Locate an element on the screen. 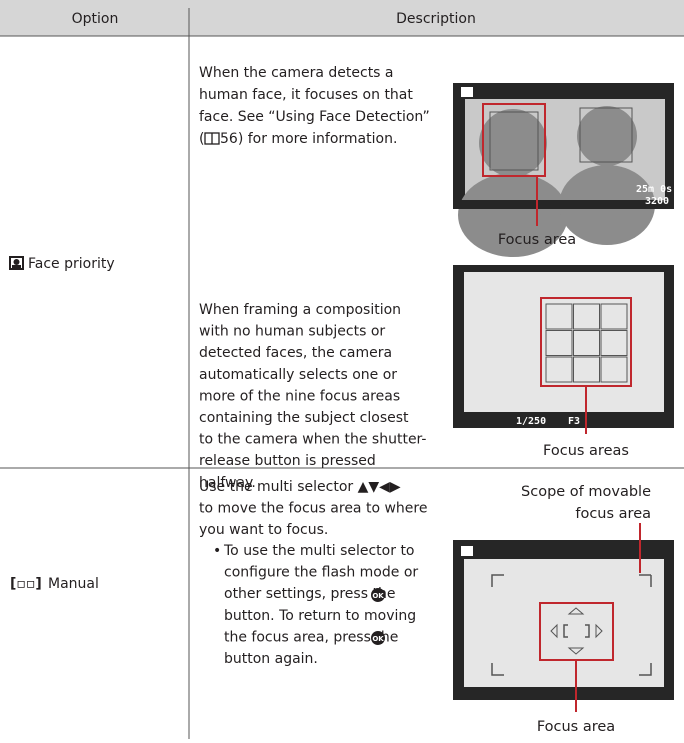 The image size is (684, 743). text-line: to the camera when the shutter- is located at coordinates (312, 440).